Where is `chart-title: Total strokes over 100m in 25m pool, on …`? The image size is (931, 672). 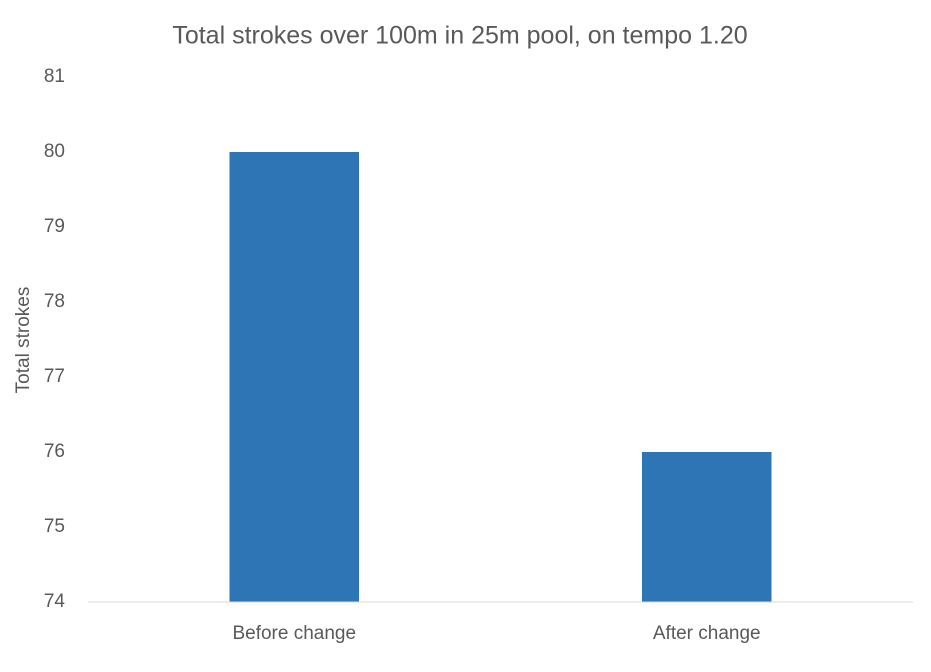
chart-title: Total strokes over 100m in 25m pool, on … is located at coordinates (459, 36).